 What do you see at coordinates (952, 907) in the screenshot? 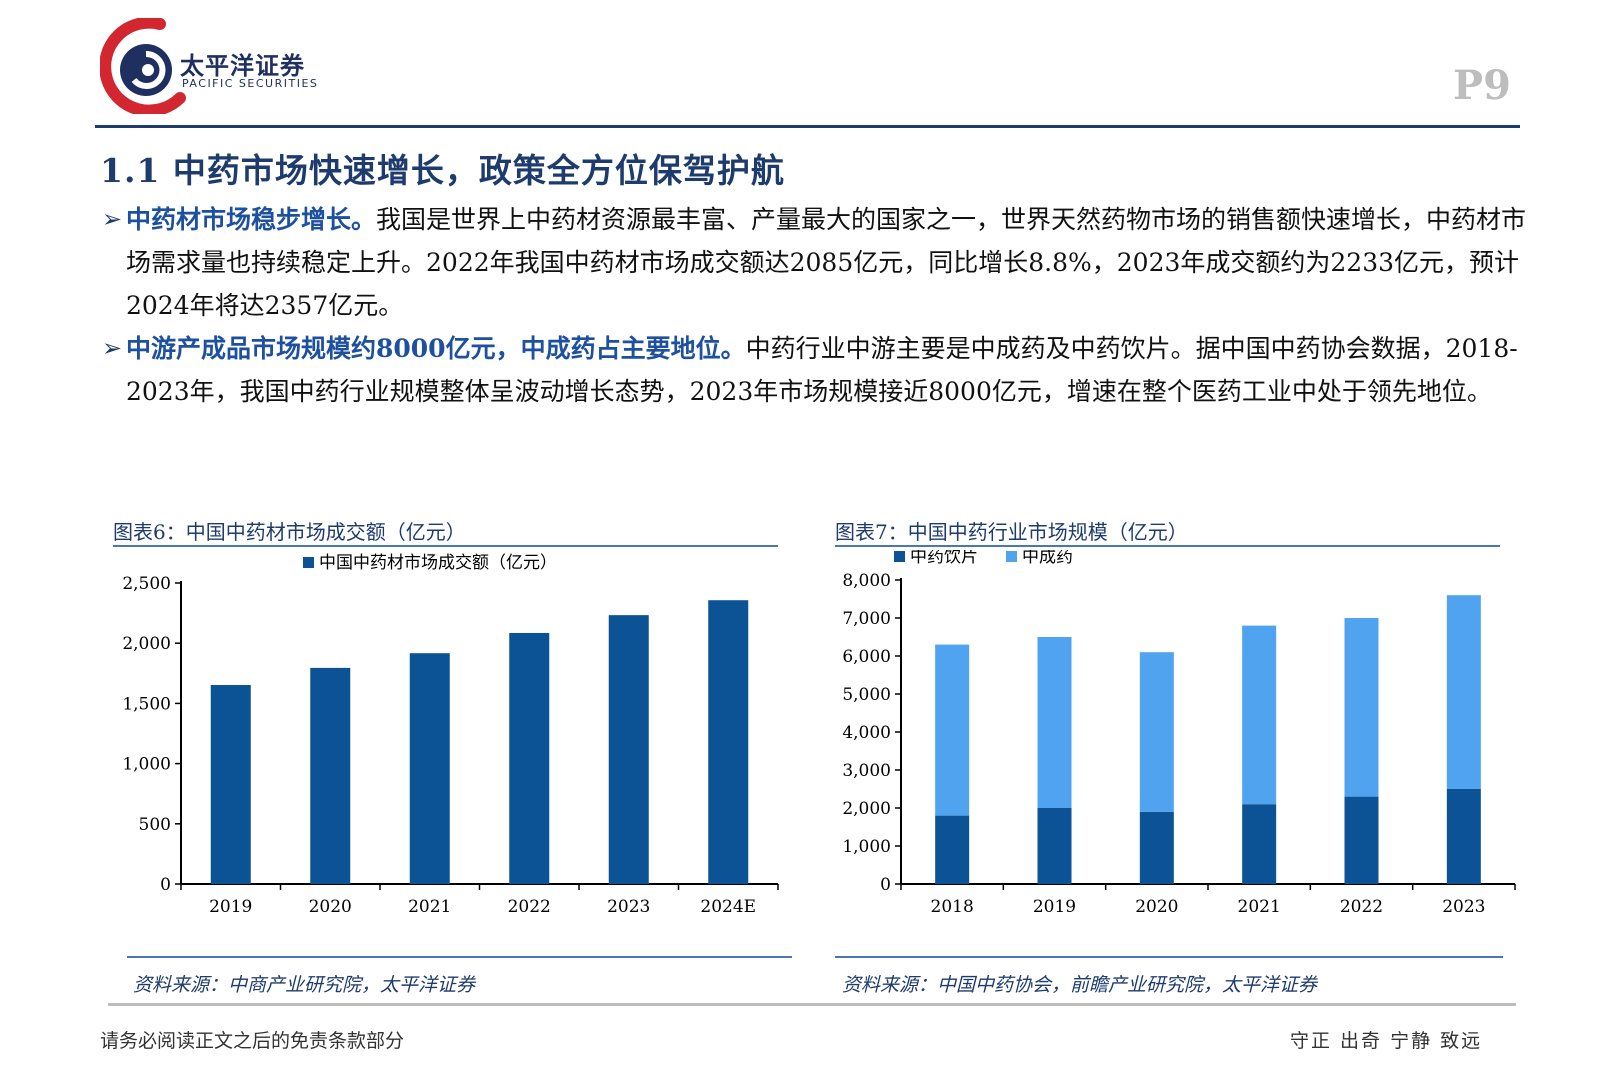
I see `x-tick-label: 2018` at bounding box center [952, 907].